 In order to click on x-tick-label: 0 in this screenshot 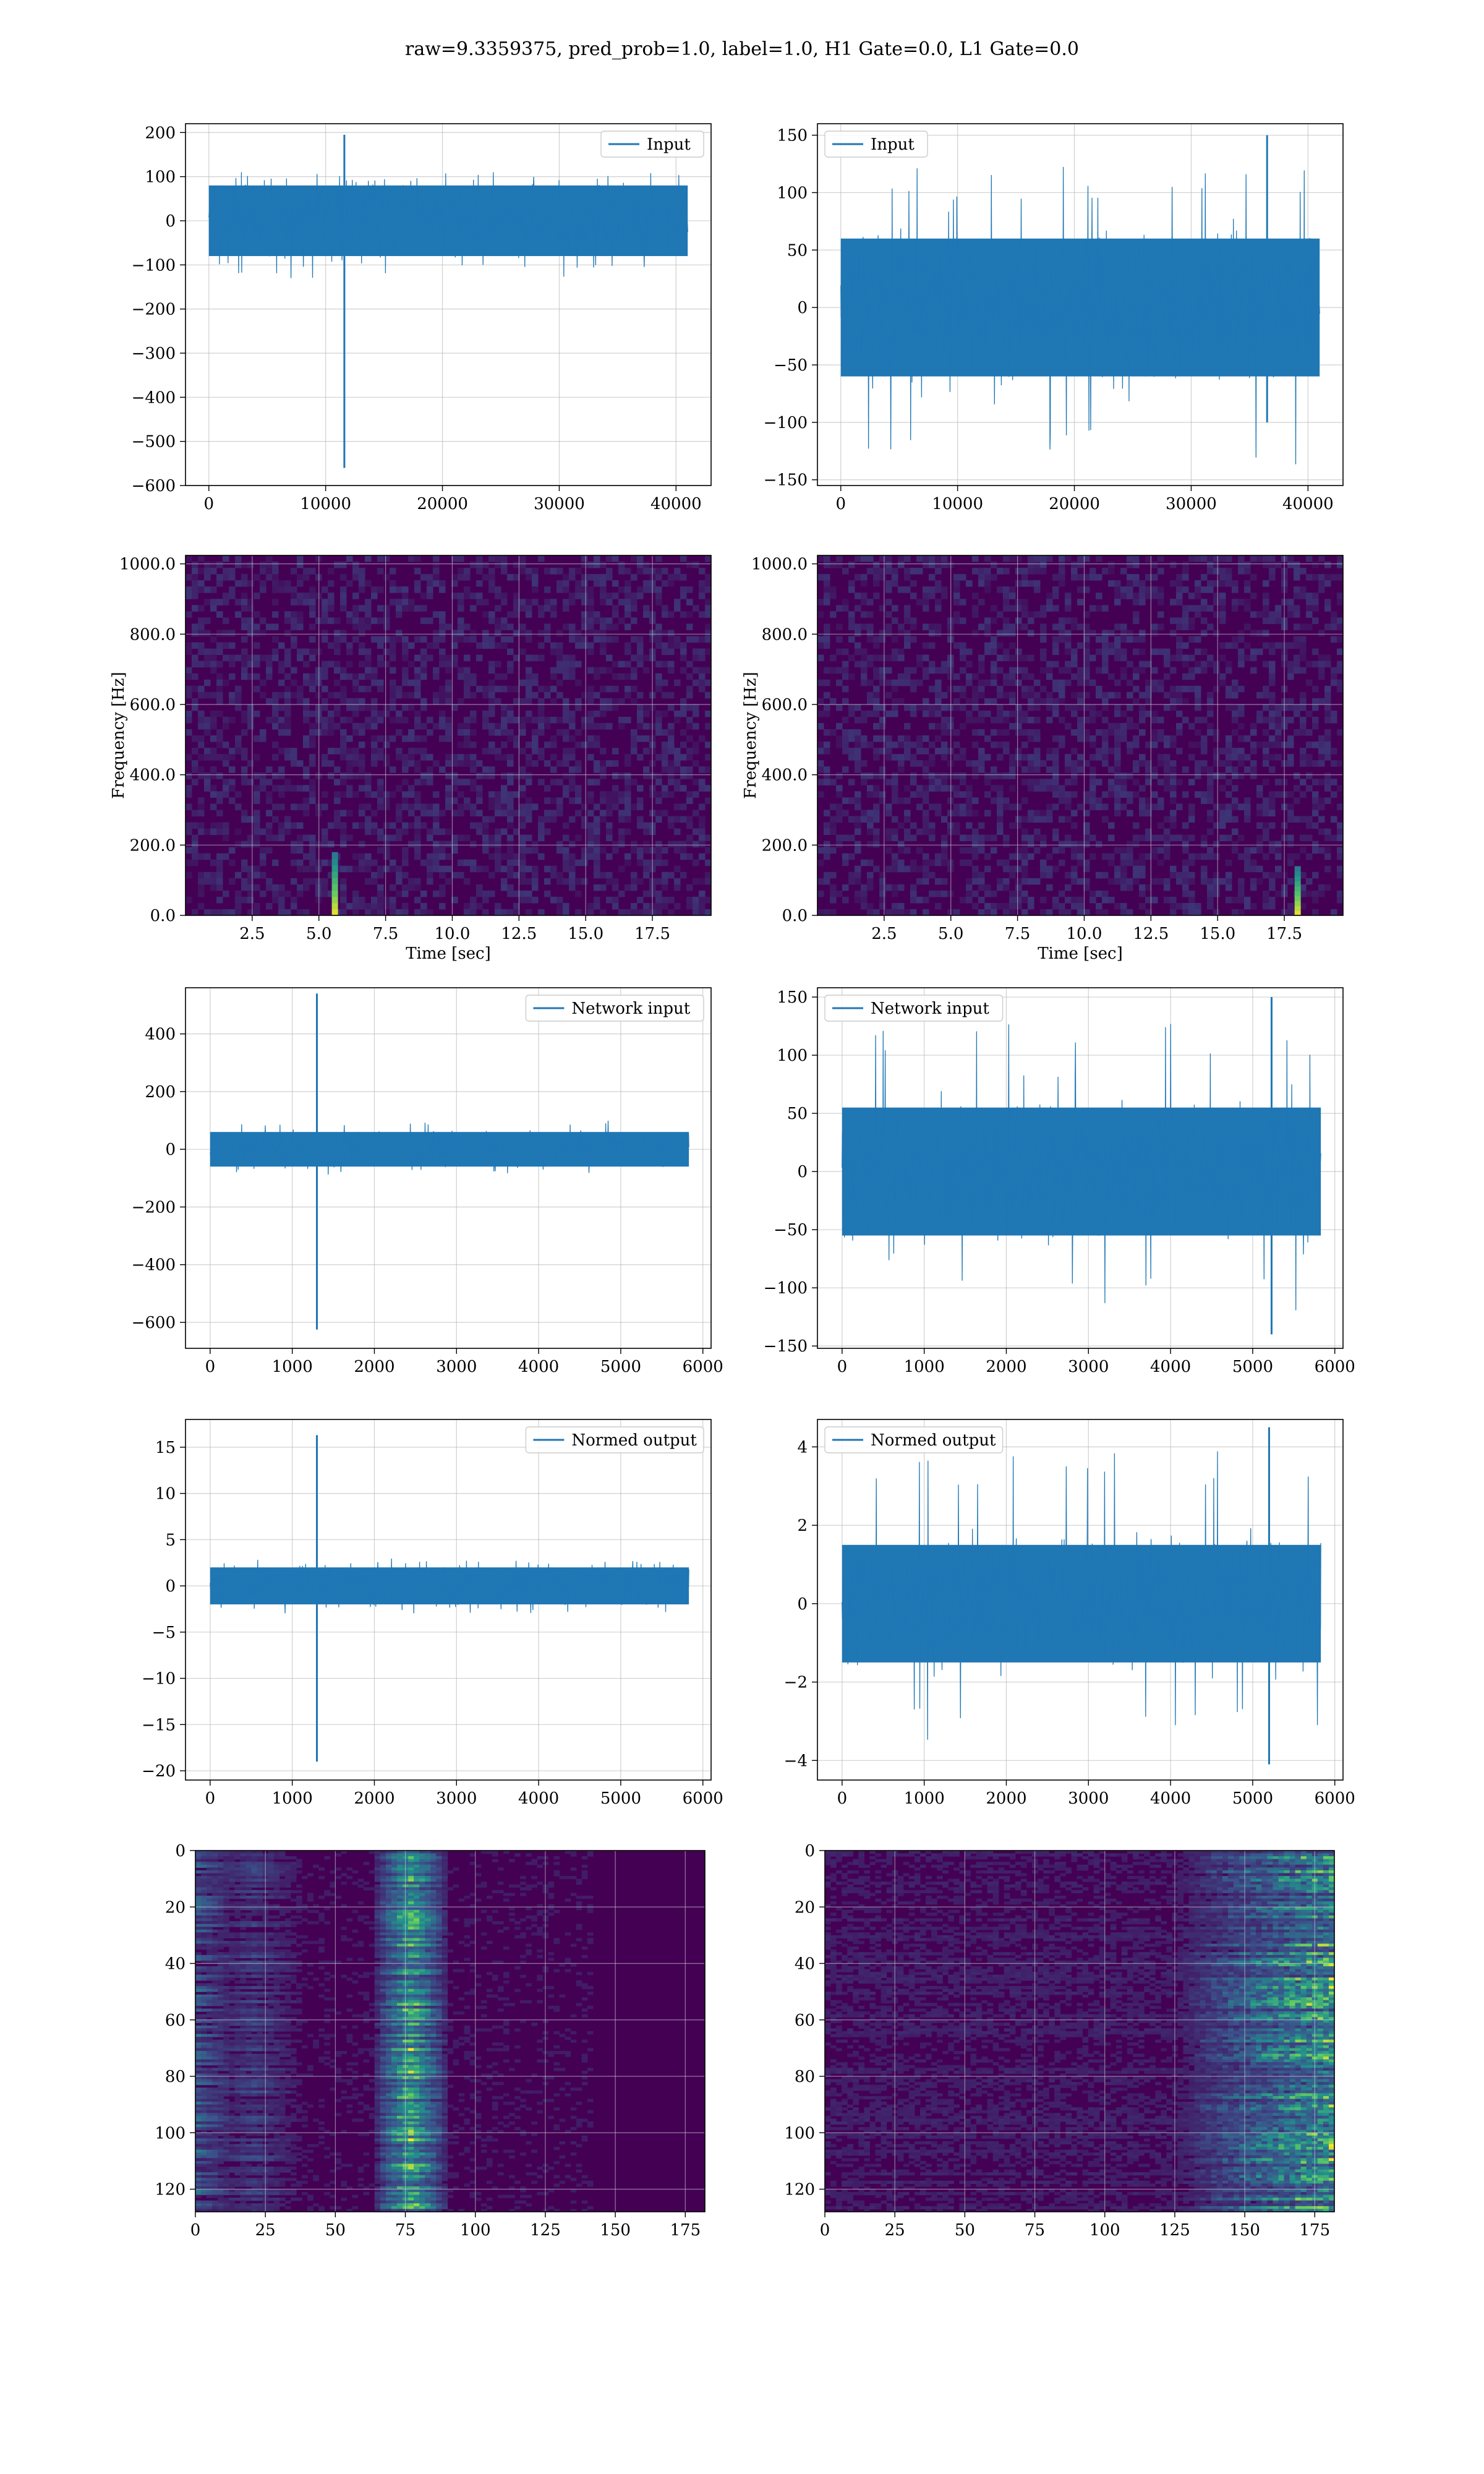, I will do `click(209, 504)`.